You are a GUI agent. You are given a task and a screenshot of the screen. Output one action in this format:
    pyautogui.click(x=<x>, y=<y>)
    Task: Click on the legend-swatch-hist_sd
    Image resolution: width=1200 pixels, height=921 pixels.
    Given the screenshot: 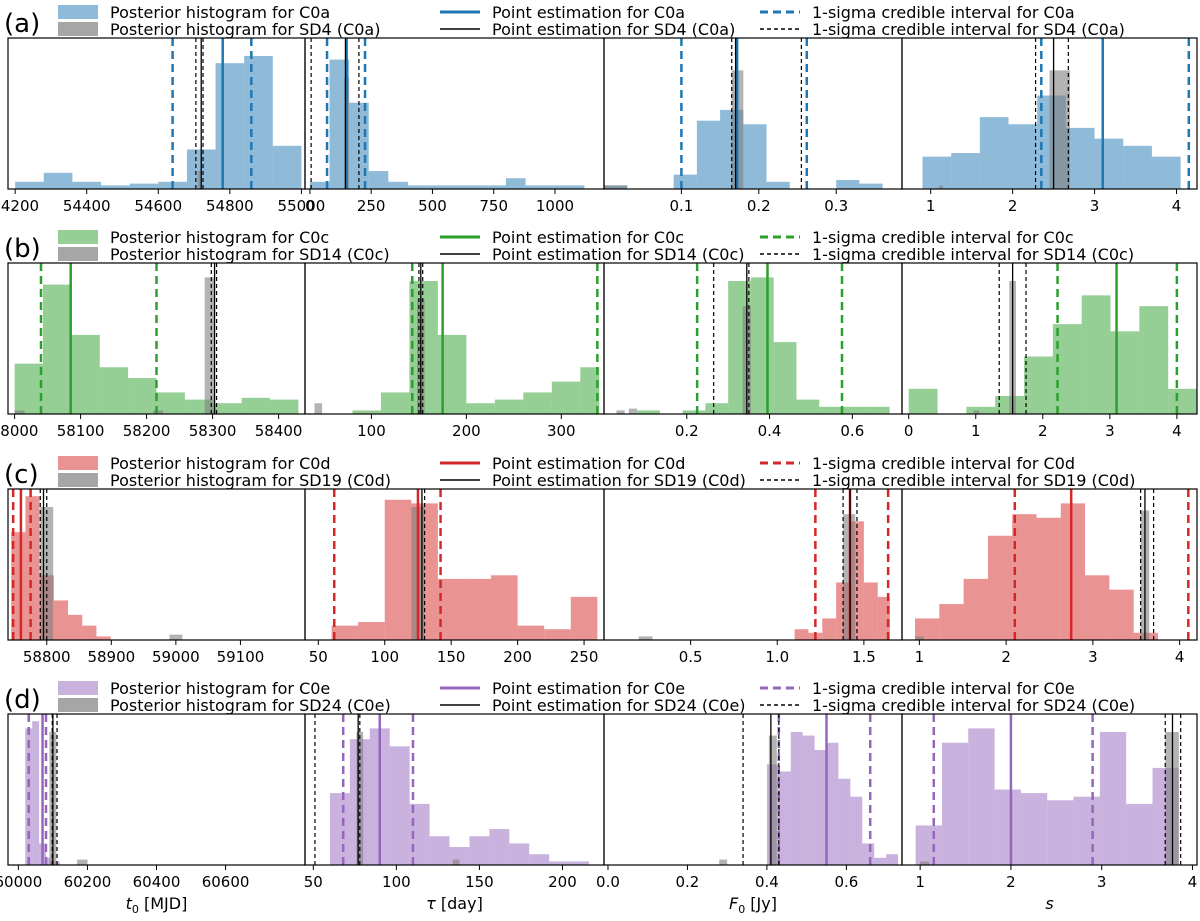 What is the action you would take?
    pyautogui.click(x=78, y=254)
    